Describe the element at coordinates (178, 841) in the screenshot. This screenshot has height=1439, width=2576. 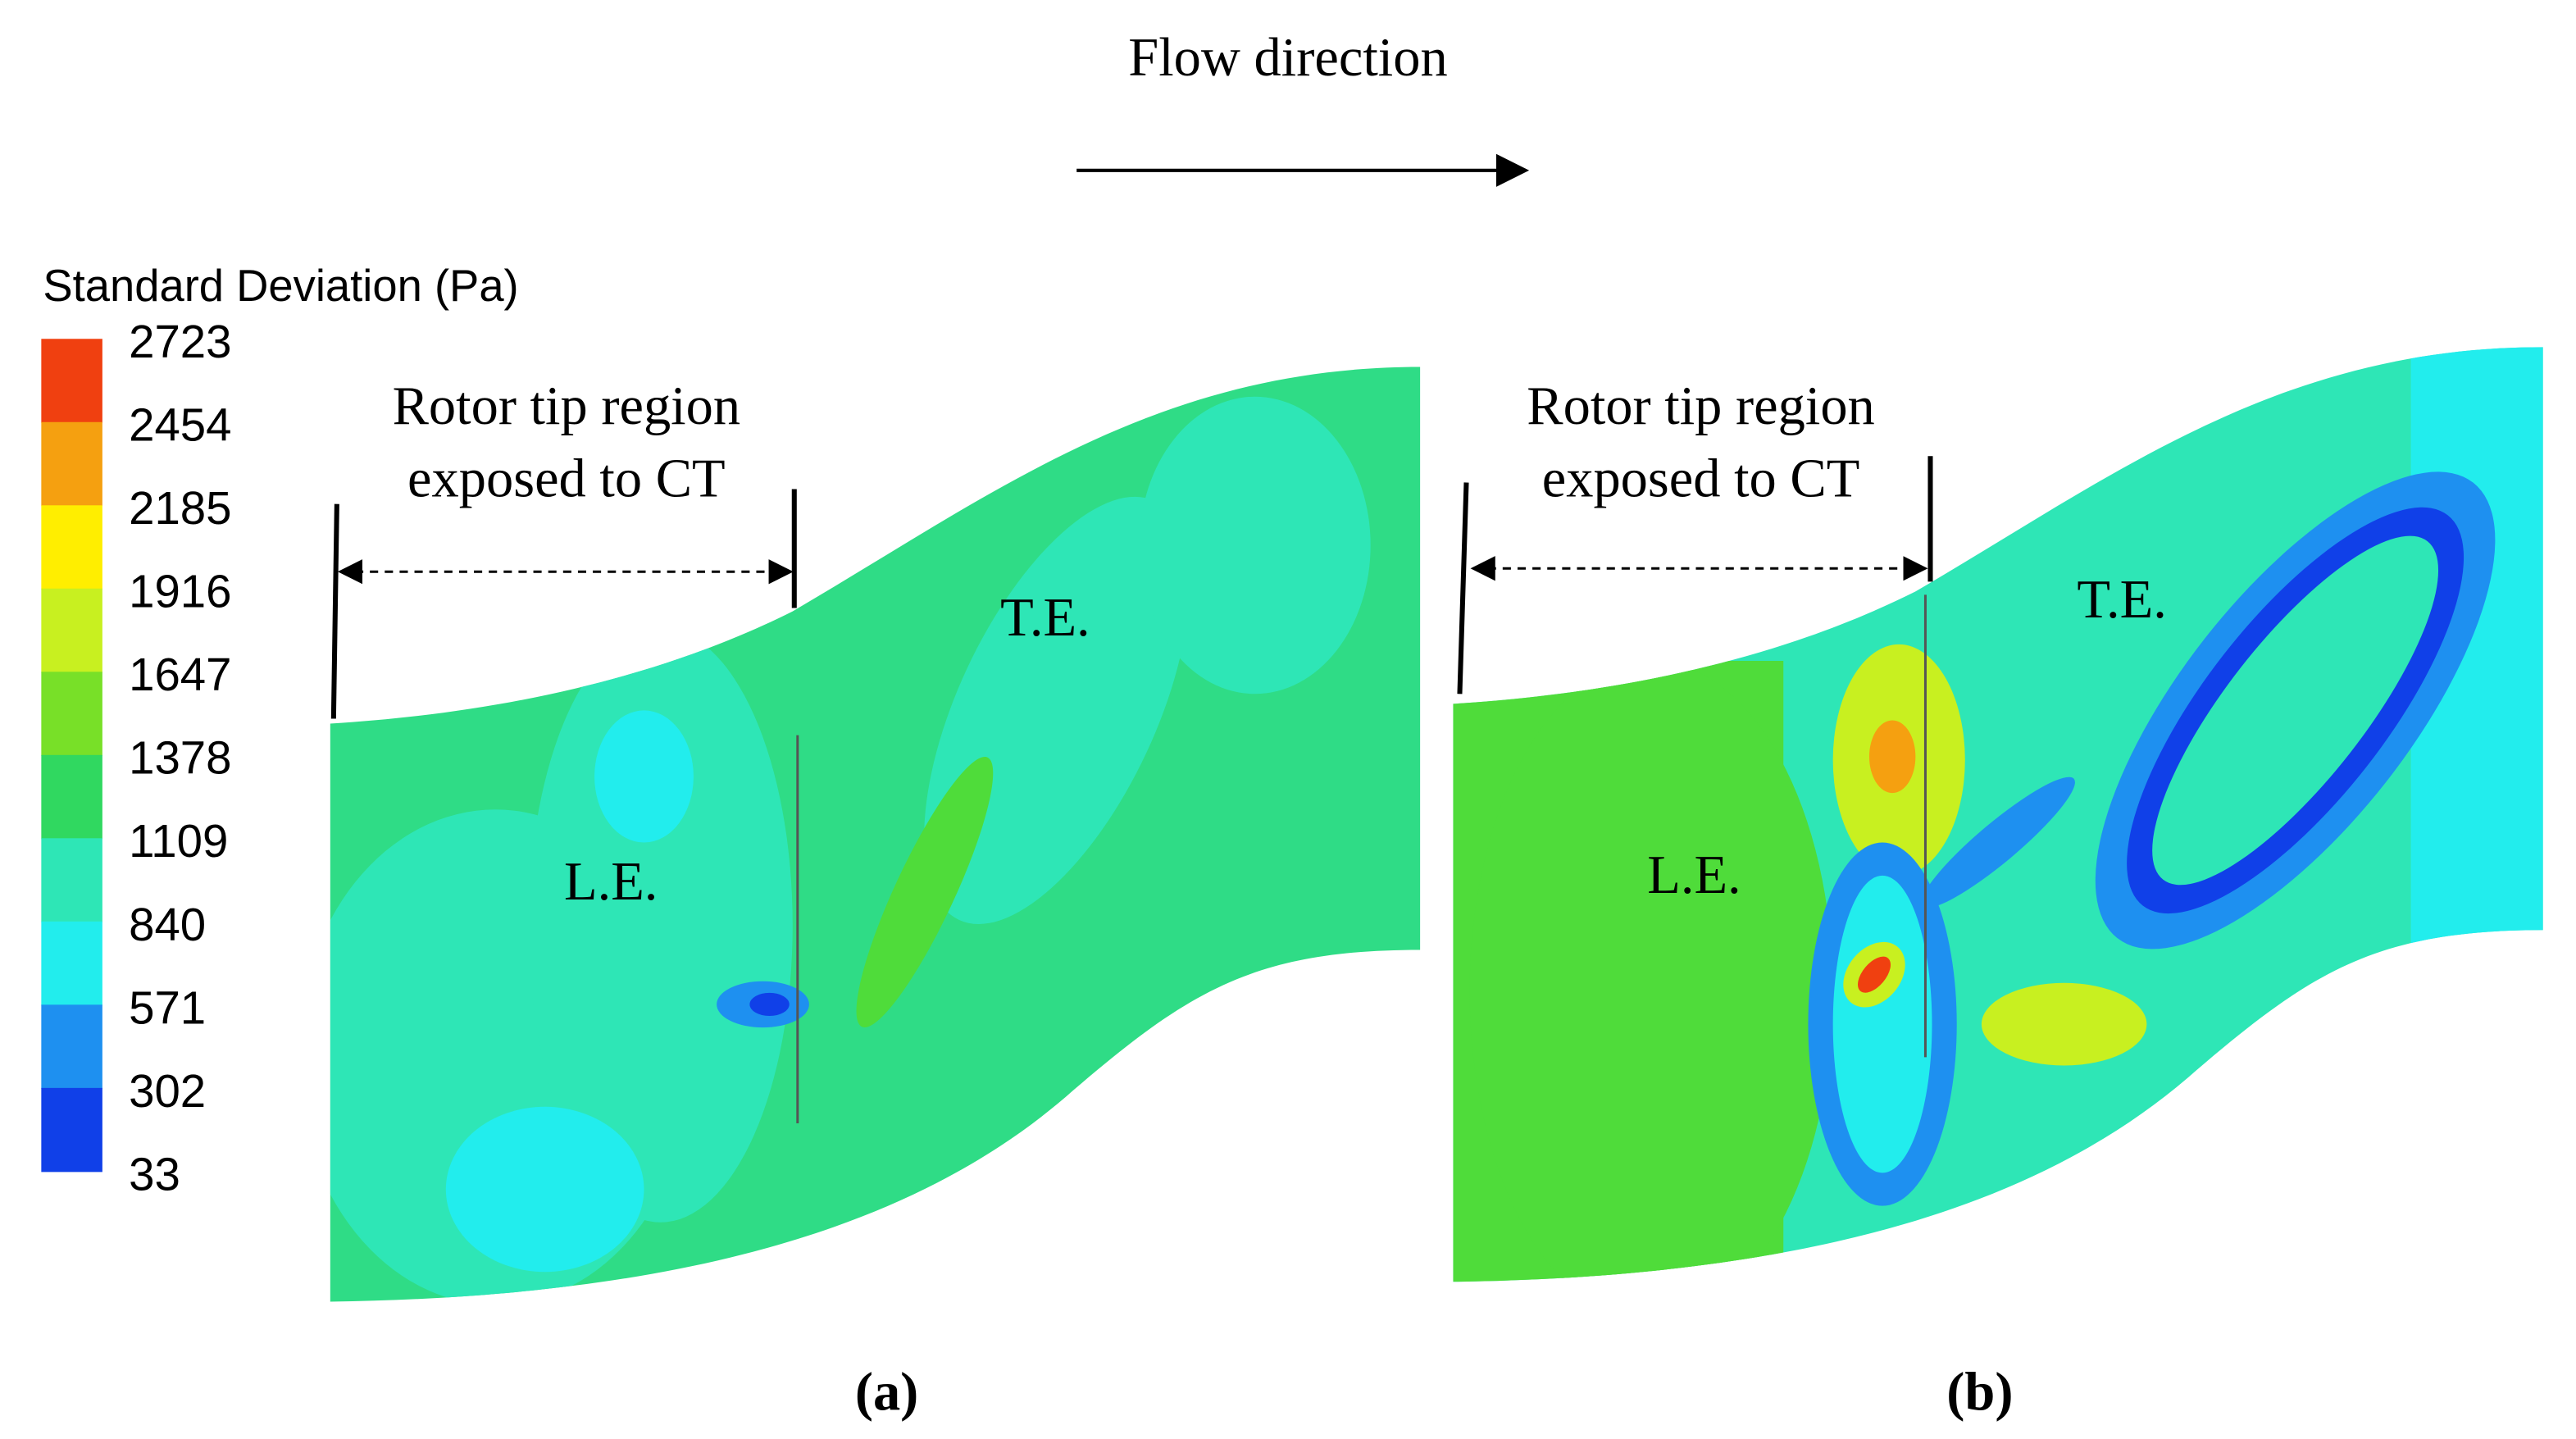
I see `legend-level: 1109` at that location.